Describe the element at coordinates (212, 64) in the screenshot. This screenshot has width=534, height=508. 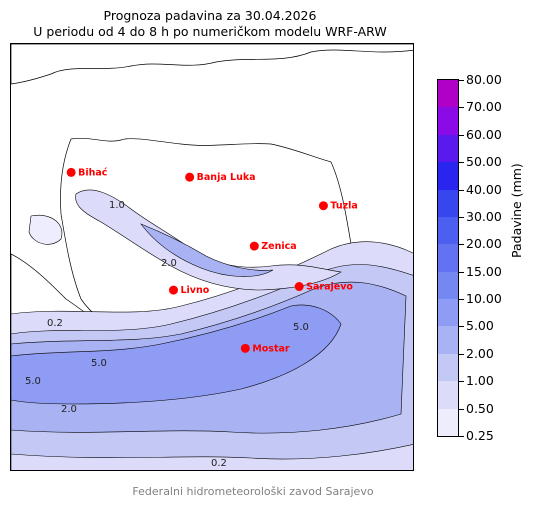
I see `country-border-north` at that location.